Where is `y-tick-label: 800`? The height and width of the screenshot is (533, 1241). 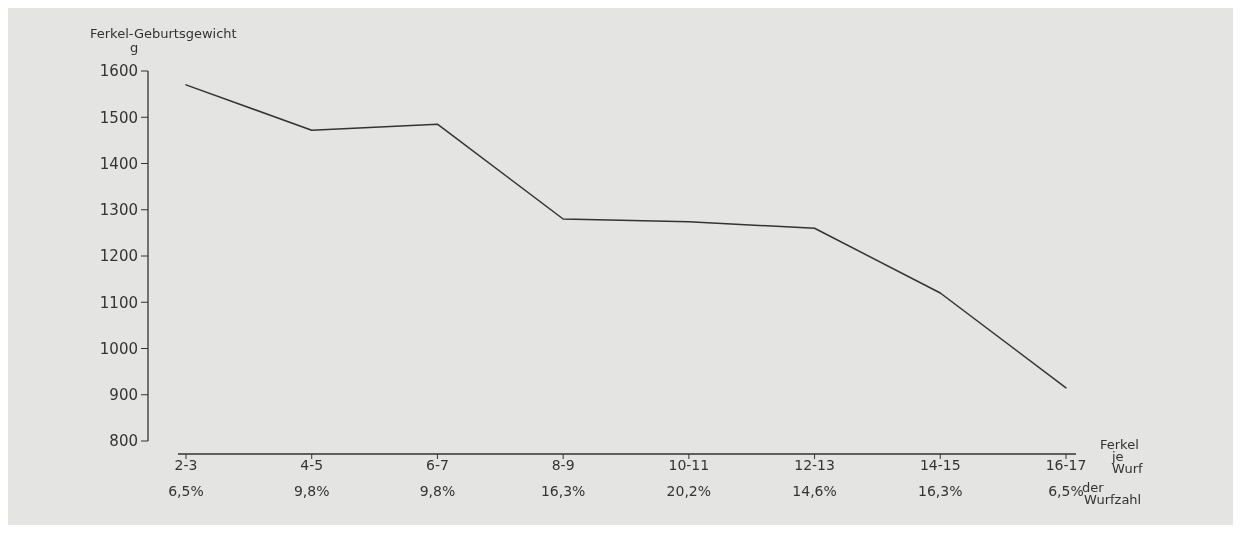 y-tick-label: 800 is located at coordinates (123, 441).